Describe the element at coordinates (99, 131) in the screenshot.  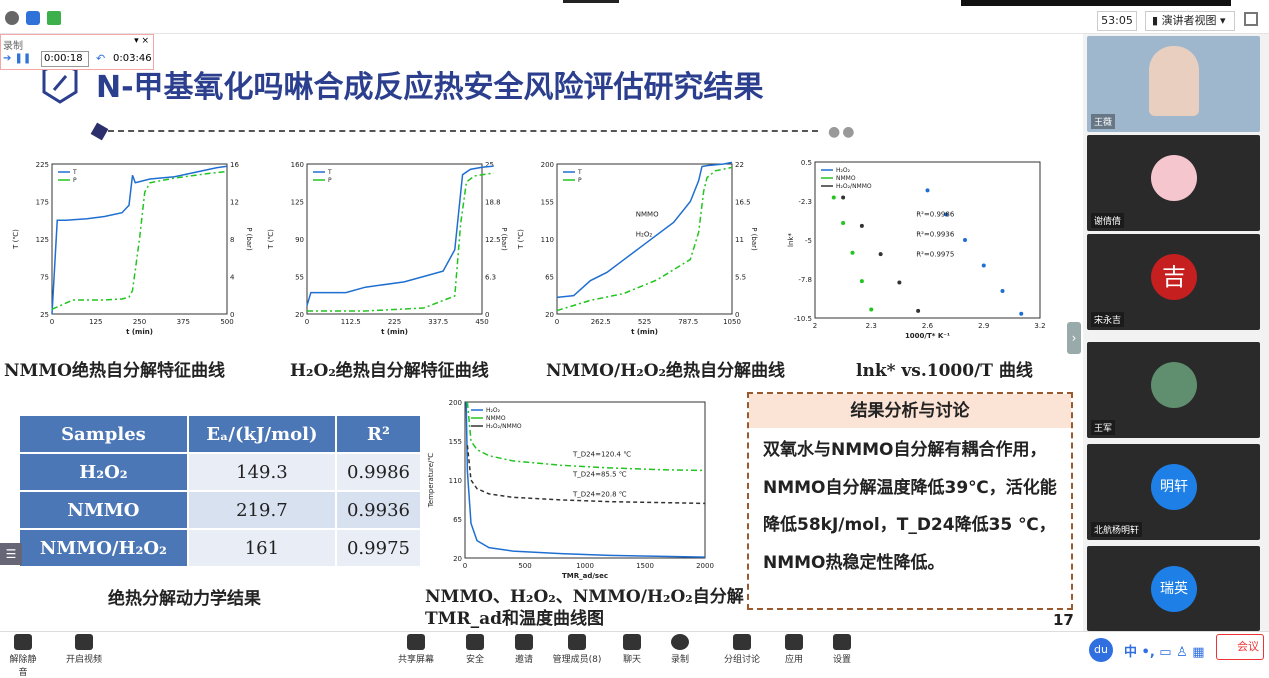
I see `hexagon-bullet-icon` at that location.